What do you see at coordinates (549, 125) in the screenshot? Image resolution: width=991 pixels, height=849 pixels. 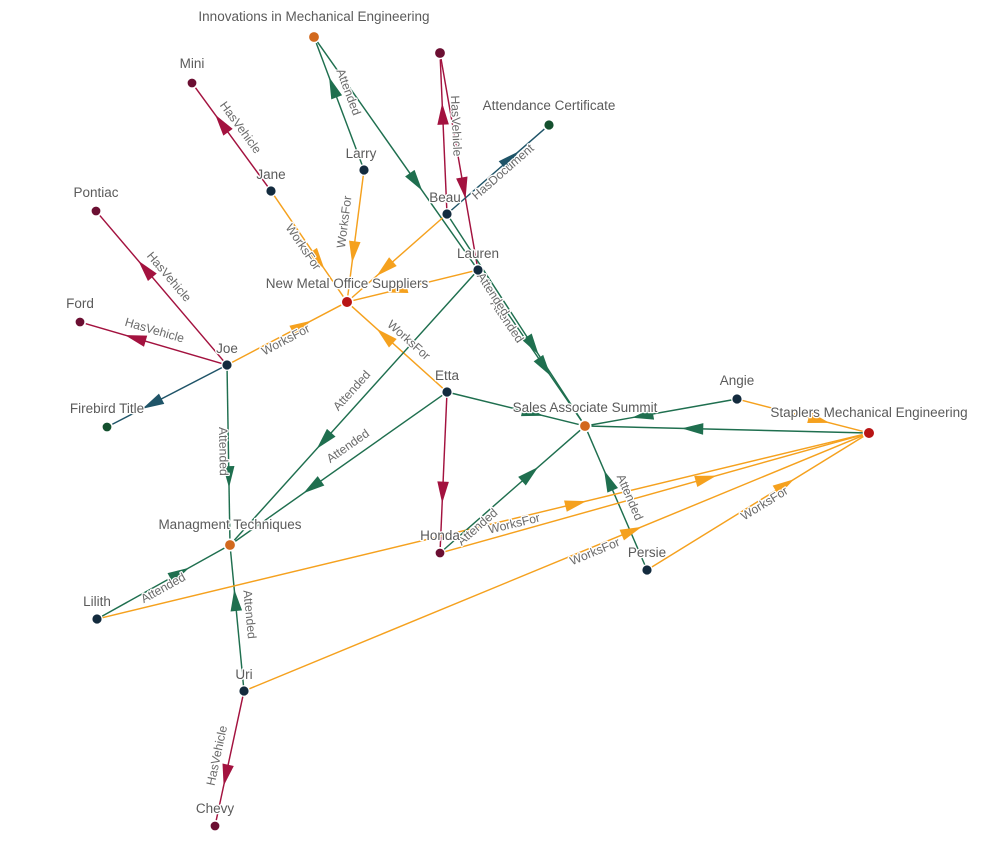 I see `graph-node-attendance_certificate` at bounding box center [549, 125].